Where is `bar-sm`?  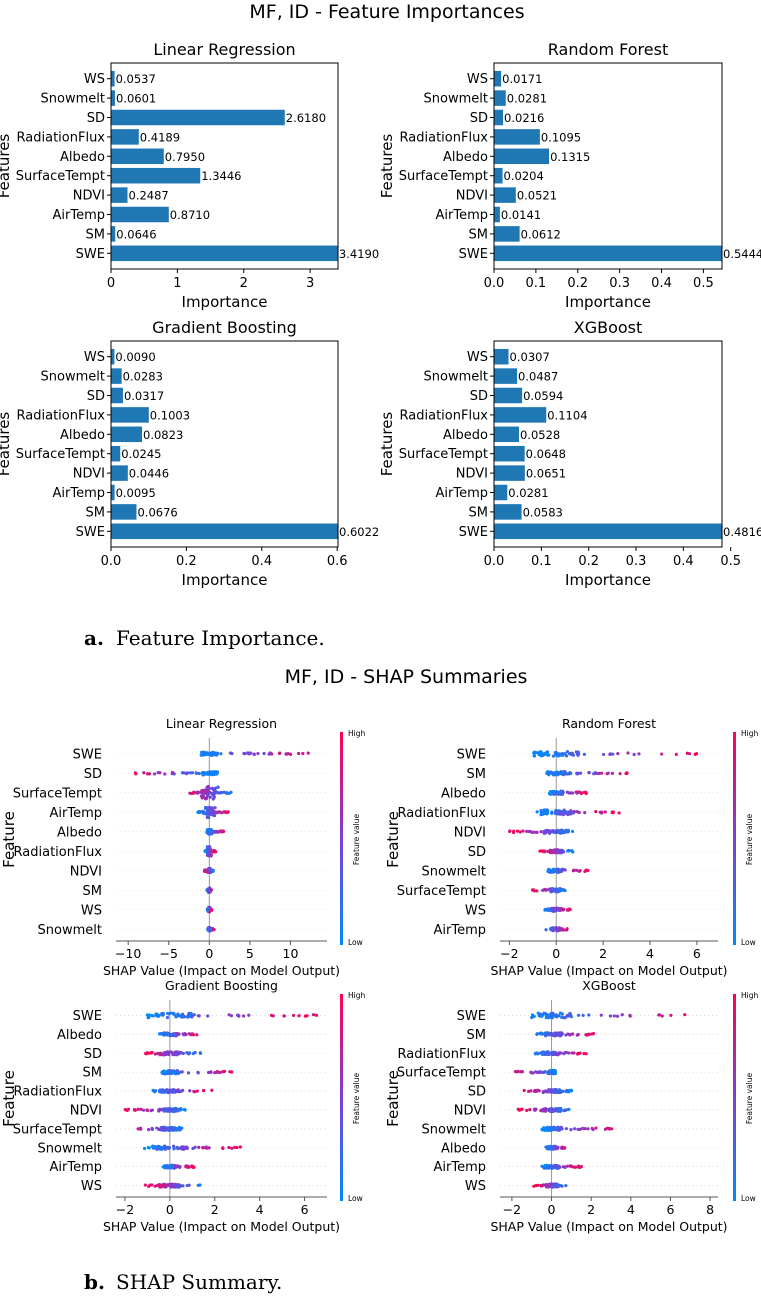 bar-sm is located at coordinates (508, 512).